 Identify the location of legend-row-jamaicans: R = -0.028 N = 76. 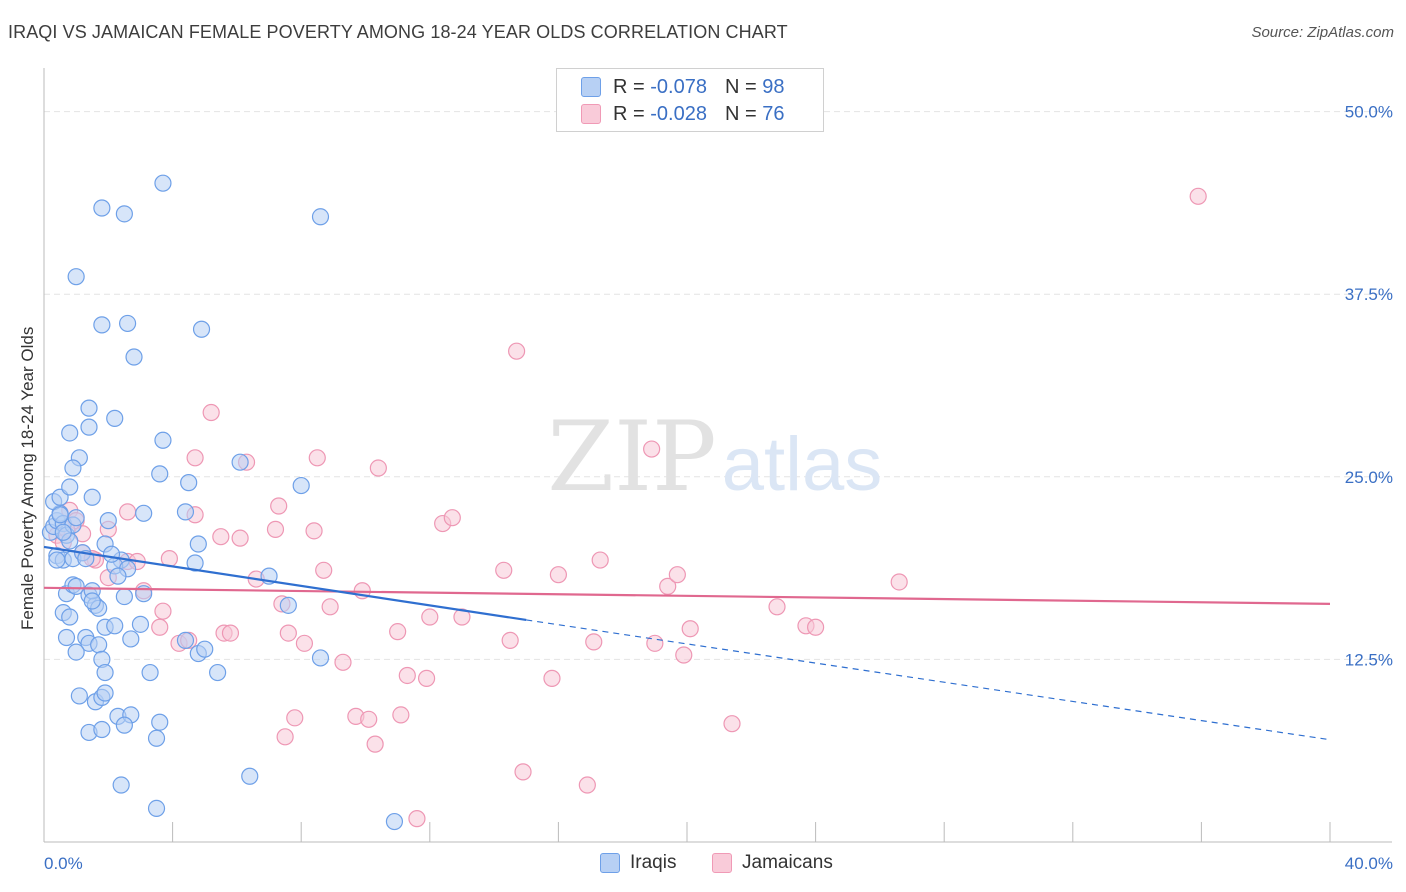
(682, 114).